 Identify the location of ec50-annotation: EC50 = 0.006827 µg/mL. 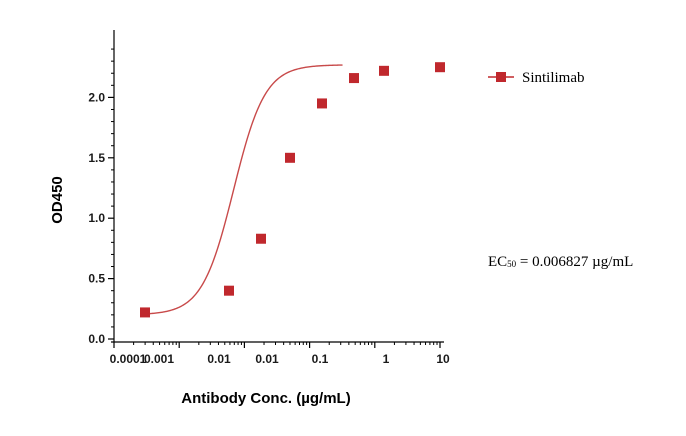
(560, 262).